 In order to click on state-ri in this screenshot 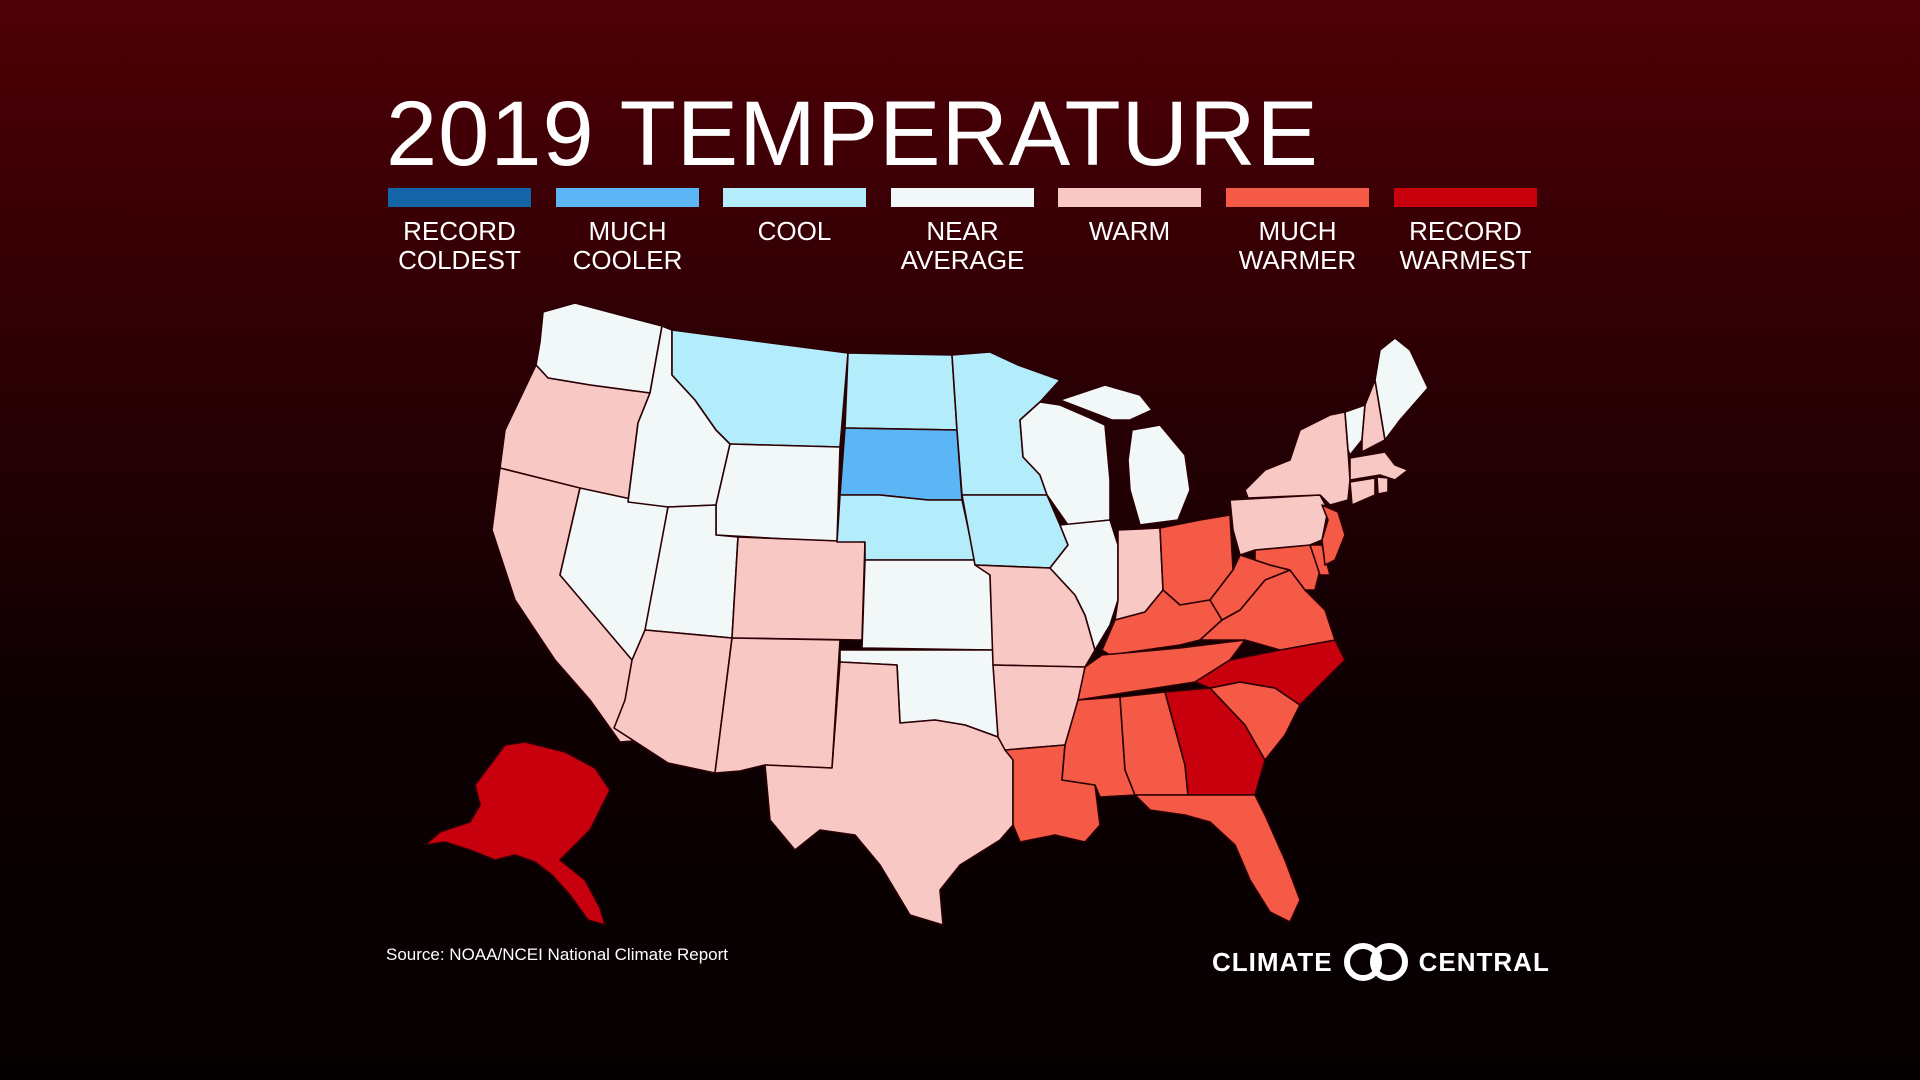, I will do `click(1382, 485)`.